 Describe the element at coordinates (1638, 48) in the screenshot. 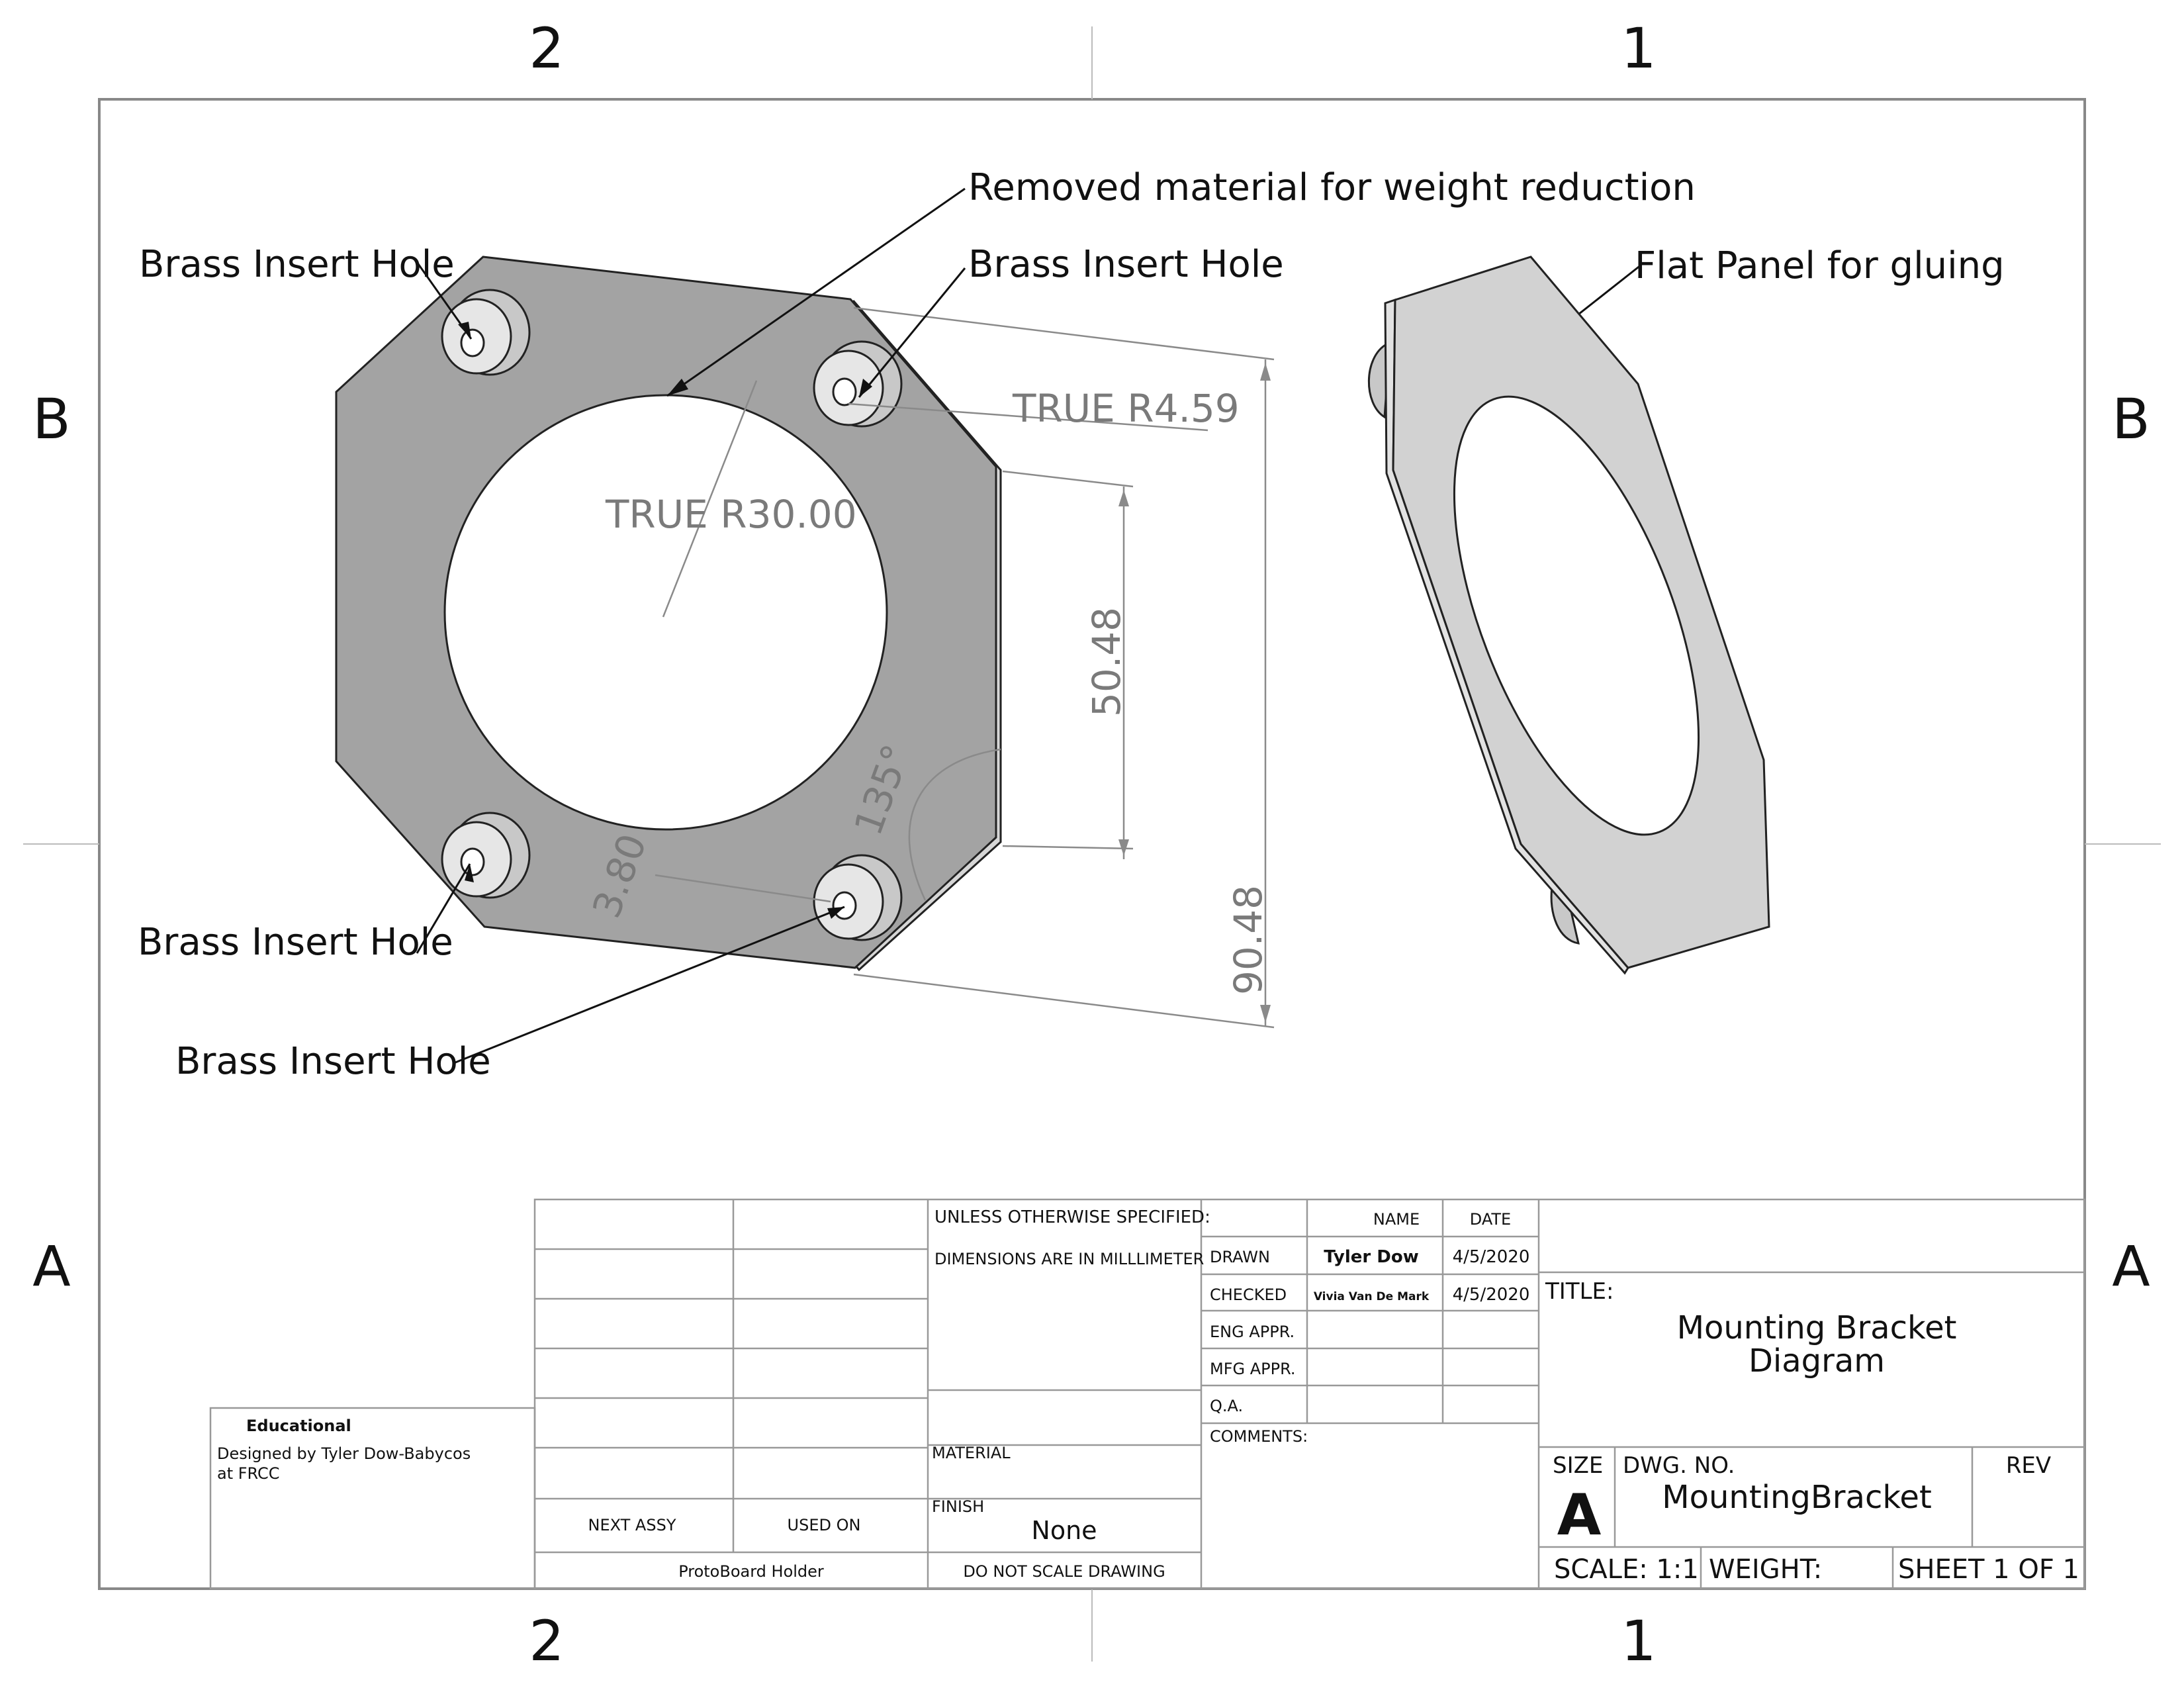

I see `zone-label-top-1: 1` at that location.